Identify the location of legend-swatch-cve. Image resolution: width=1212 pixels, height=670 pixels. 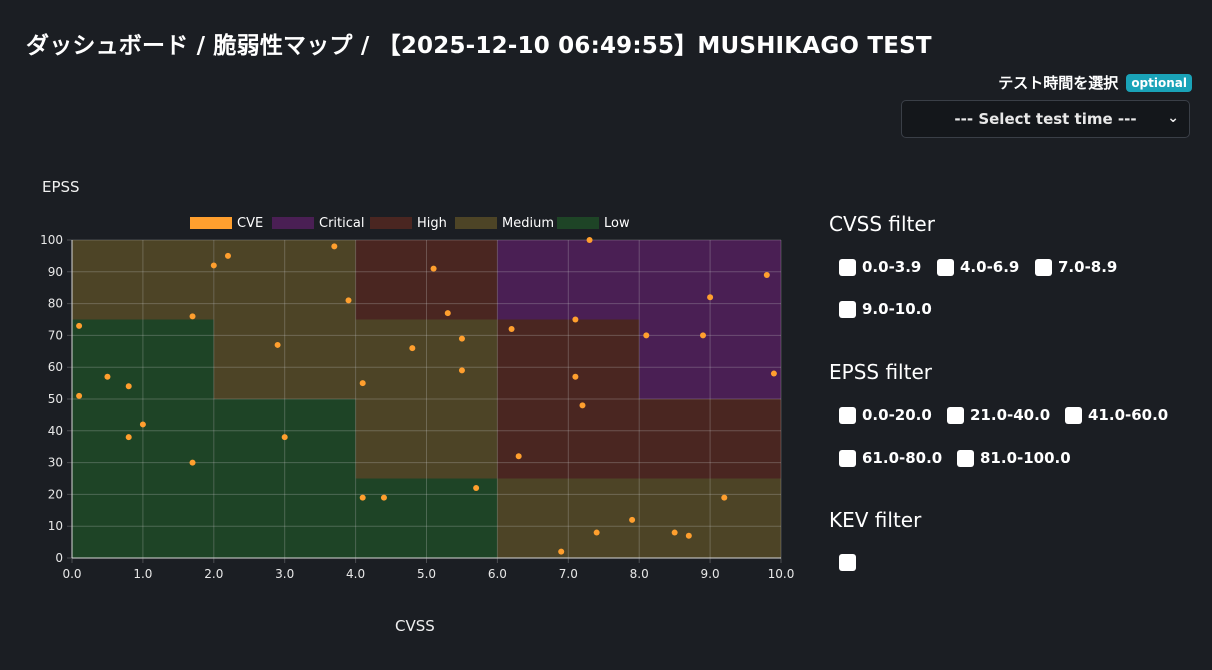
(211, 223).